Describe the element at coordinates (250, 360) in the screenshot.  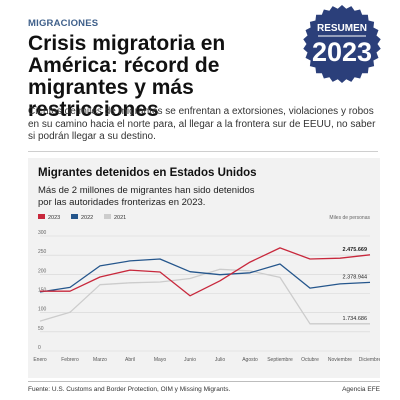
I see `x-tick-label: Agosto` at that location.